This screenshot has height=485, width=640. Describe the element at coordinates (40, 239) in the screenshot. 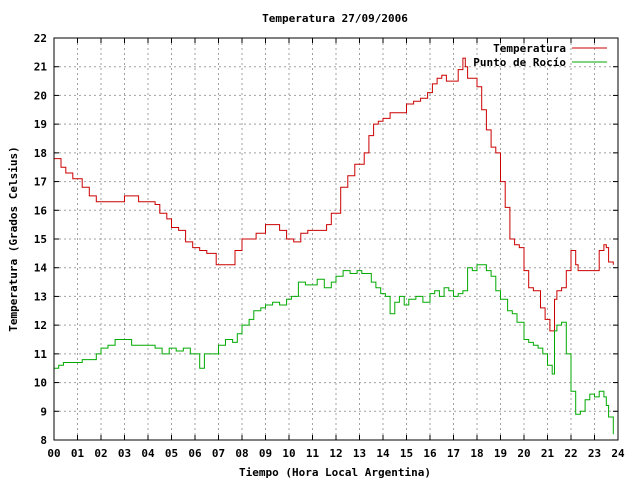

I see `y-tick-label: 15` at that location.